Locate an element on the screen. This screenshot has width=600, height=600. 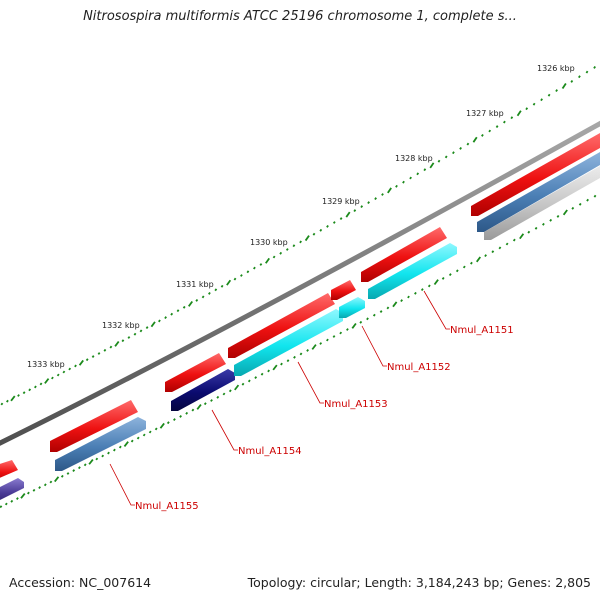
scale-label-1328: 1328 kbp is located at coordinates (414, 158).